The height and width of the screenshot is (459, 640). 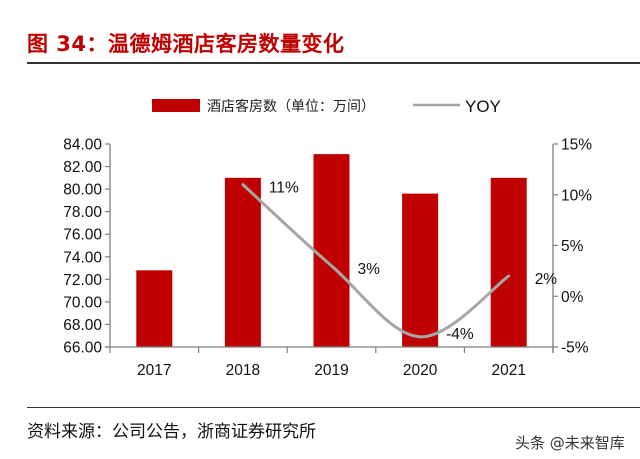 What do you see at coordinates (572, 246) in the screenshot?
I see `right-tick-label: 5%` at bounding box center [572, 246].